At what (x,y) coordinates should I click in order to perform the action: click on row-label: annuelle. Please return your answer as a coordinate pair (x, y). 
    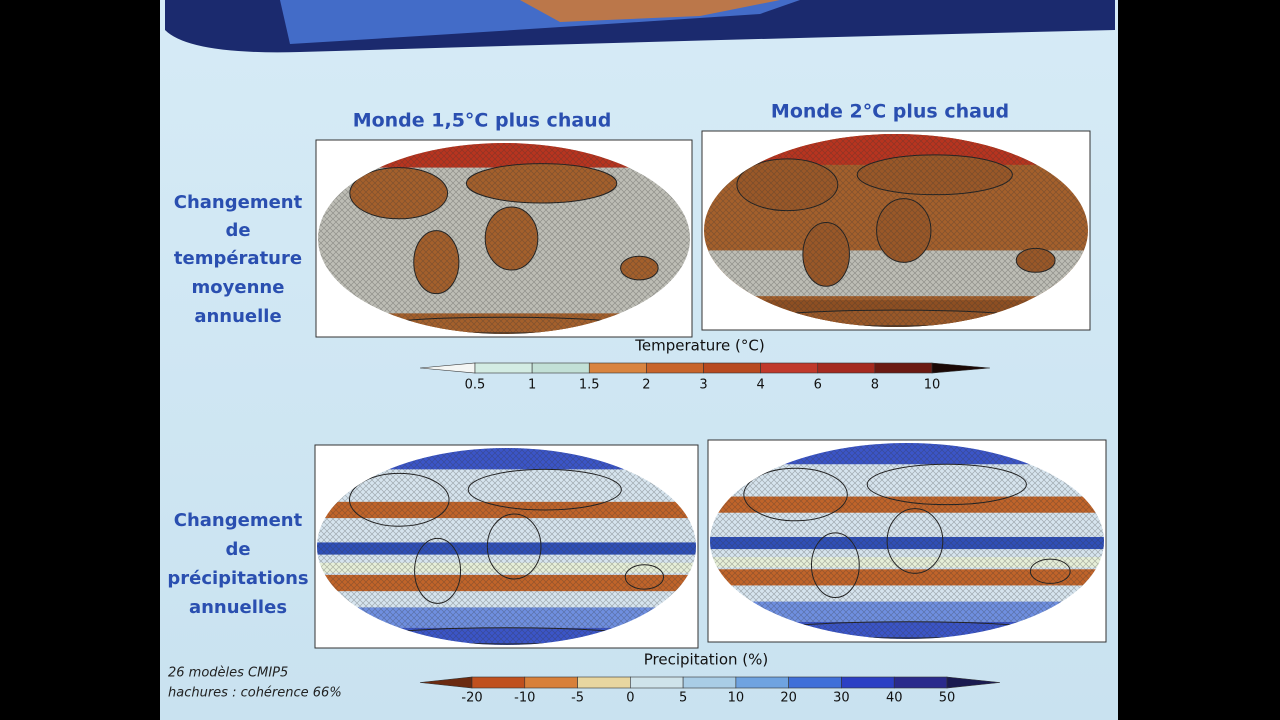
    Looking at the image, I should click on (237, 316).